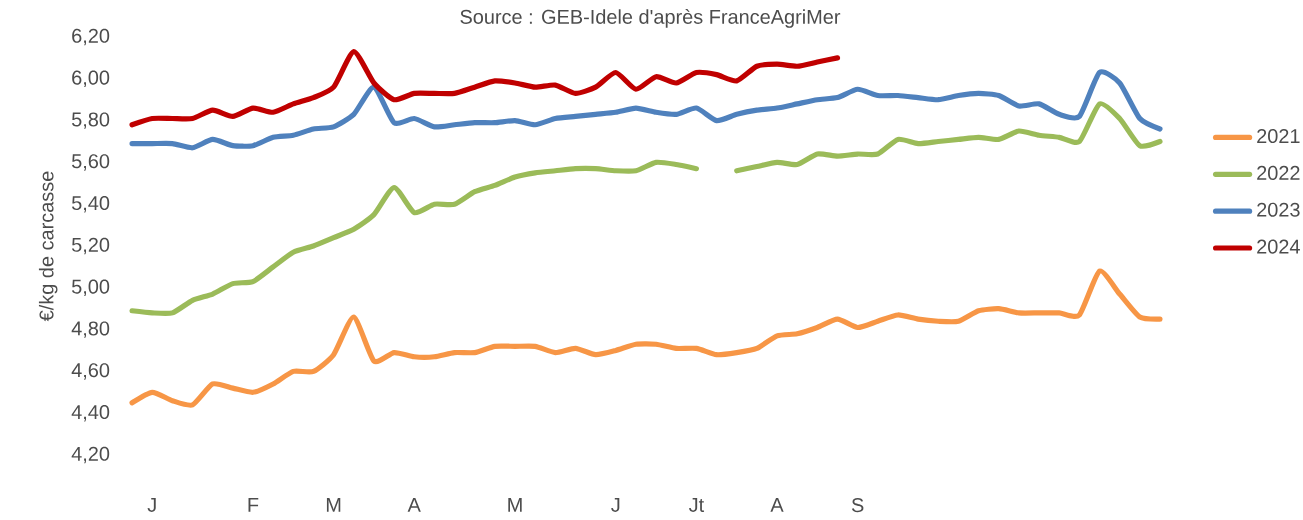 The height and width of the screenshot is (520, 1303). What do you see at coordinates (90, 288) in the screenshot?
I see `y-tick-label: 5,00` at bounding box center [90, 288].